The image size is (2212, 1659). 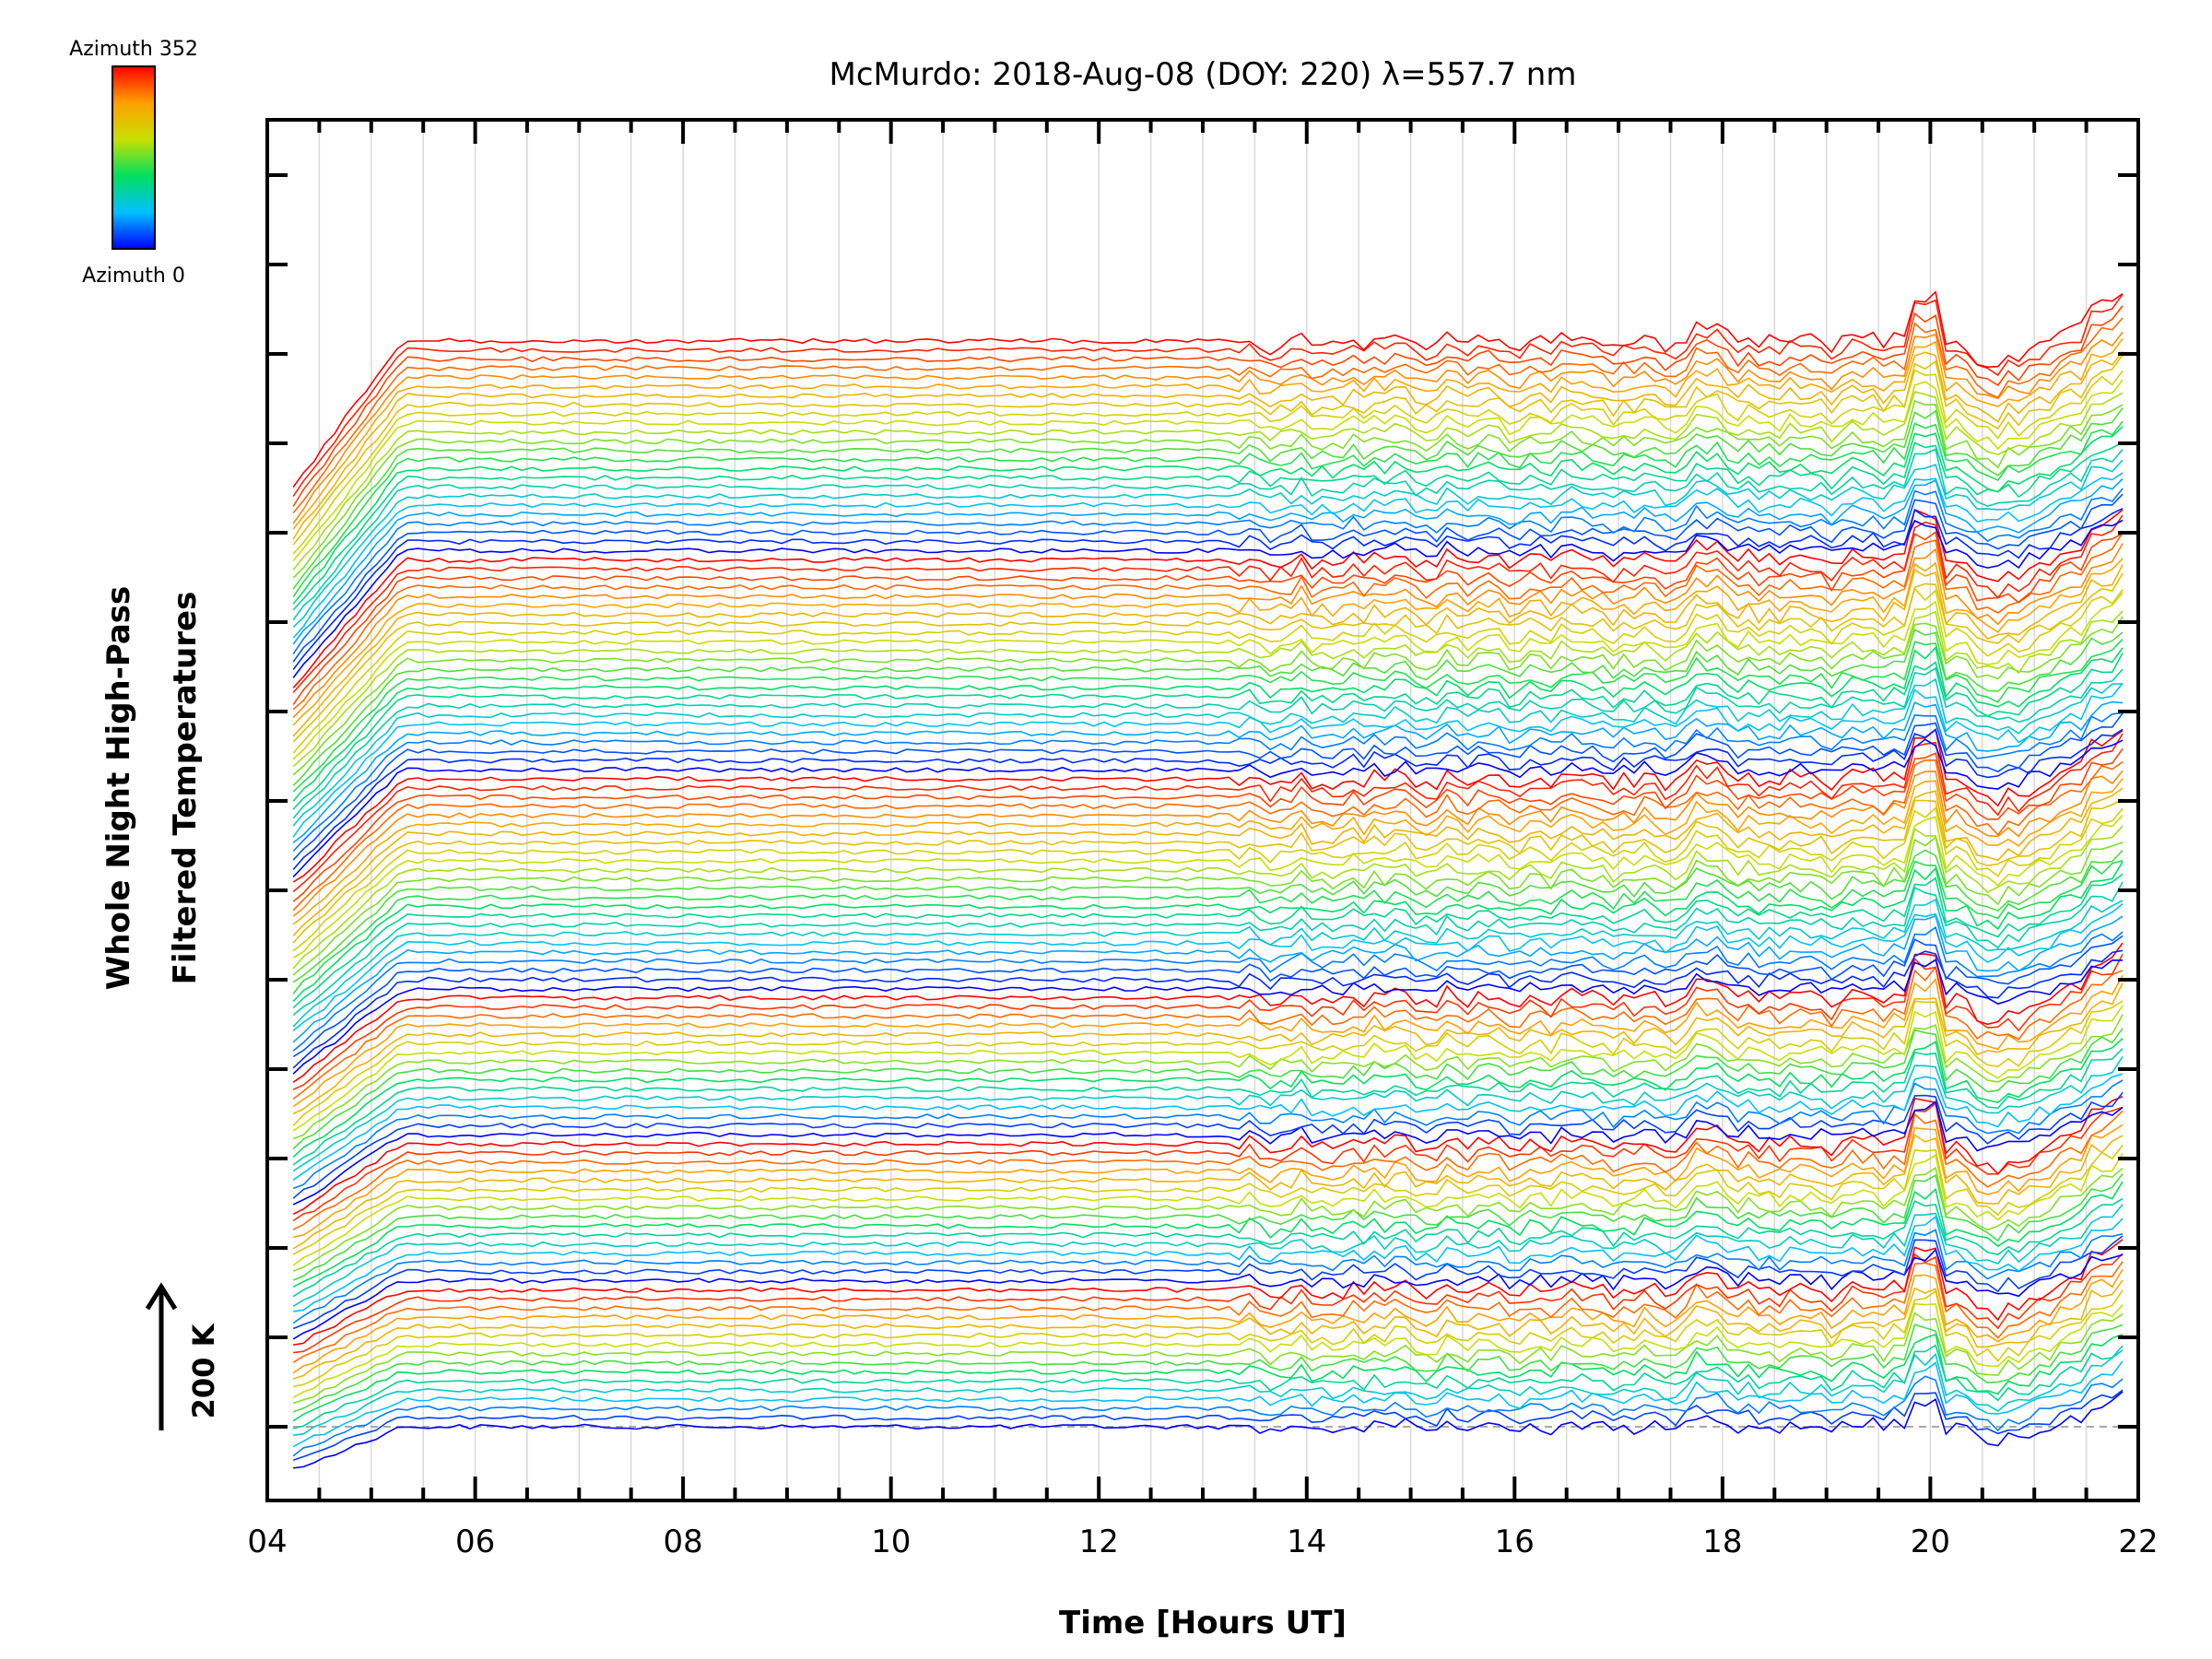 What do you see at coordinates (2138, 1542) in the screenshot?
I see `x-tick-label: 22` at bounding box center [2138, 1542].